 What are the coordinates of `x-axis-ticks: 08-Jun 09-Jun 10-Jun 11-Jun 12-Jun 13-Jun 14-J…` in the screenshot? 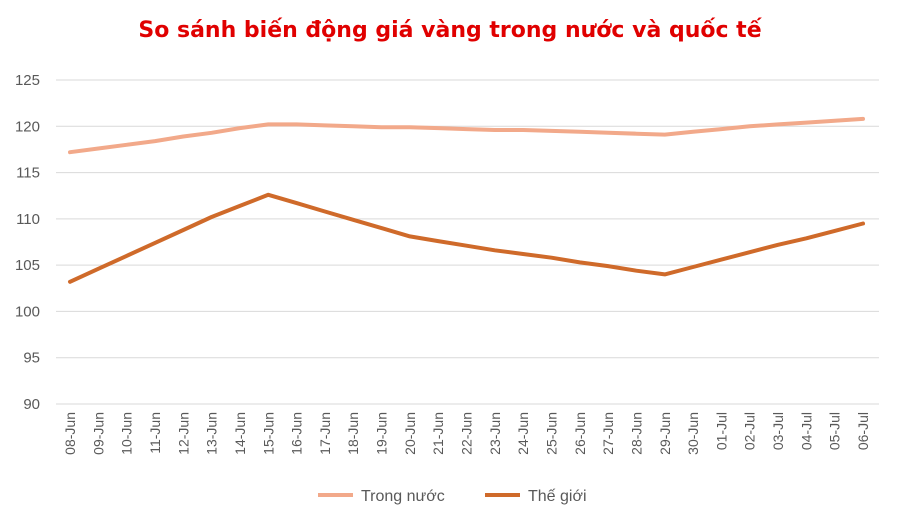 It's located at (466, 433).